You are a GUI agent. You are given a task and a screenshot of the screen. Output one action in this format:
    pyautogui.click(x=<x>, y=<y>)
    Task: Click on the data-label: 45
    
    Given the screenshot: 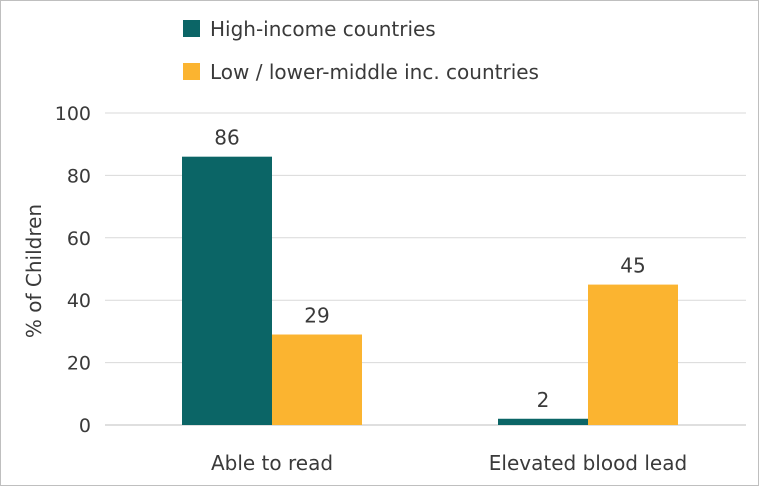 What is the action you would take?
    pyautogui.click(x=632, y=266)
    